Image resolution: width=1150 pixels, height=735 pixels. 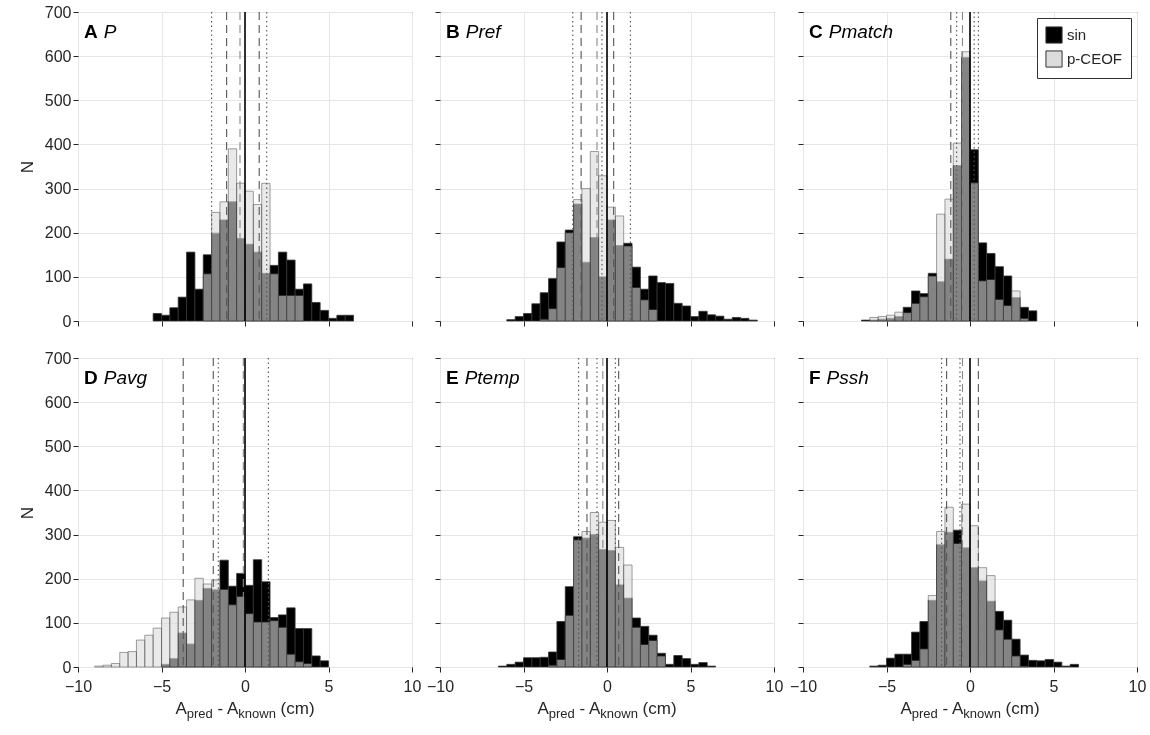 What do you see at coordinates (91, 377) in the screenshot?
I see `text: D` at bounding box center [91, 377].